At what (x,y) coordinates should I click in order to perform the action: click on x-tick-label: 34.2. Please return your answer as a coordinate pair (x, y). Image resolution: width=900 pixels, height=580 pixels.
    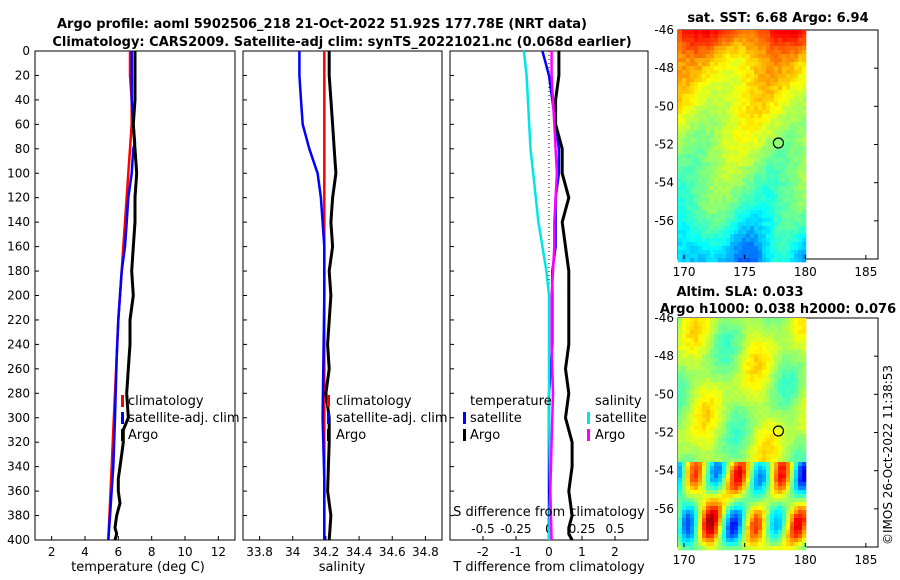
    Looking at the image, I should click on (326, 552).